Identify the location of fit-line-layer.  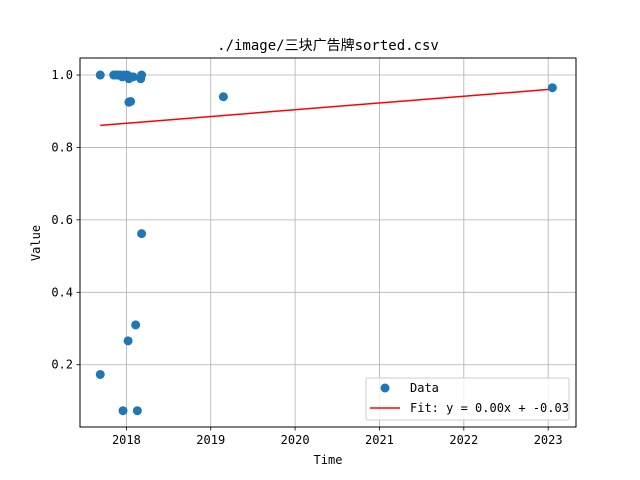
(326, 107).